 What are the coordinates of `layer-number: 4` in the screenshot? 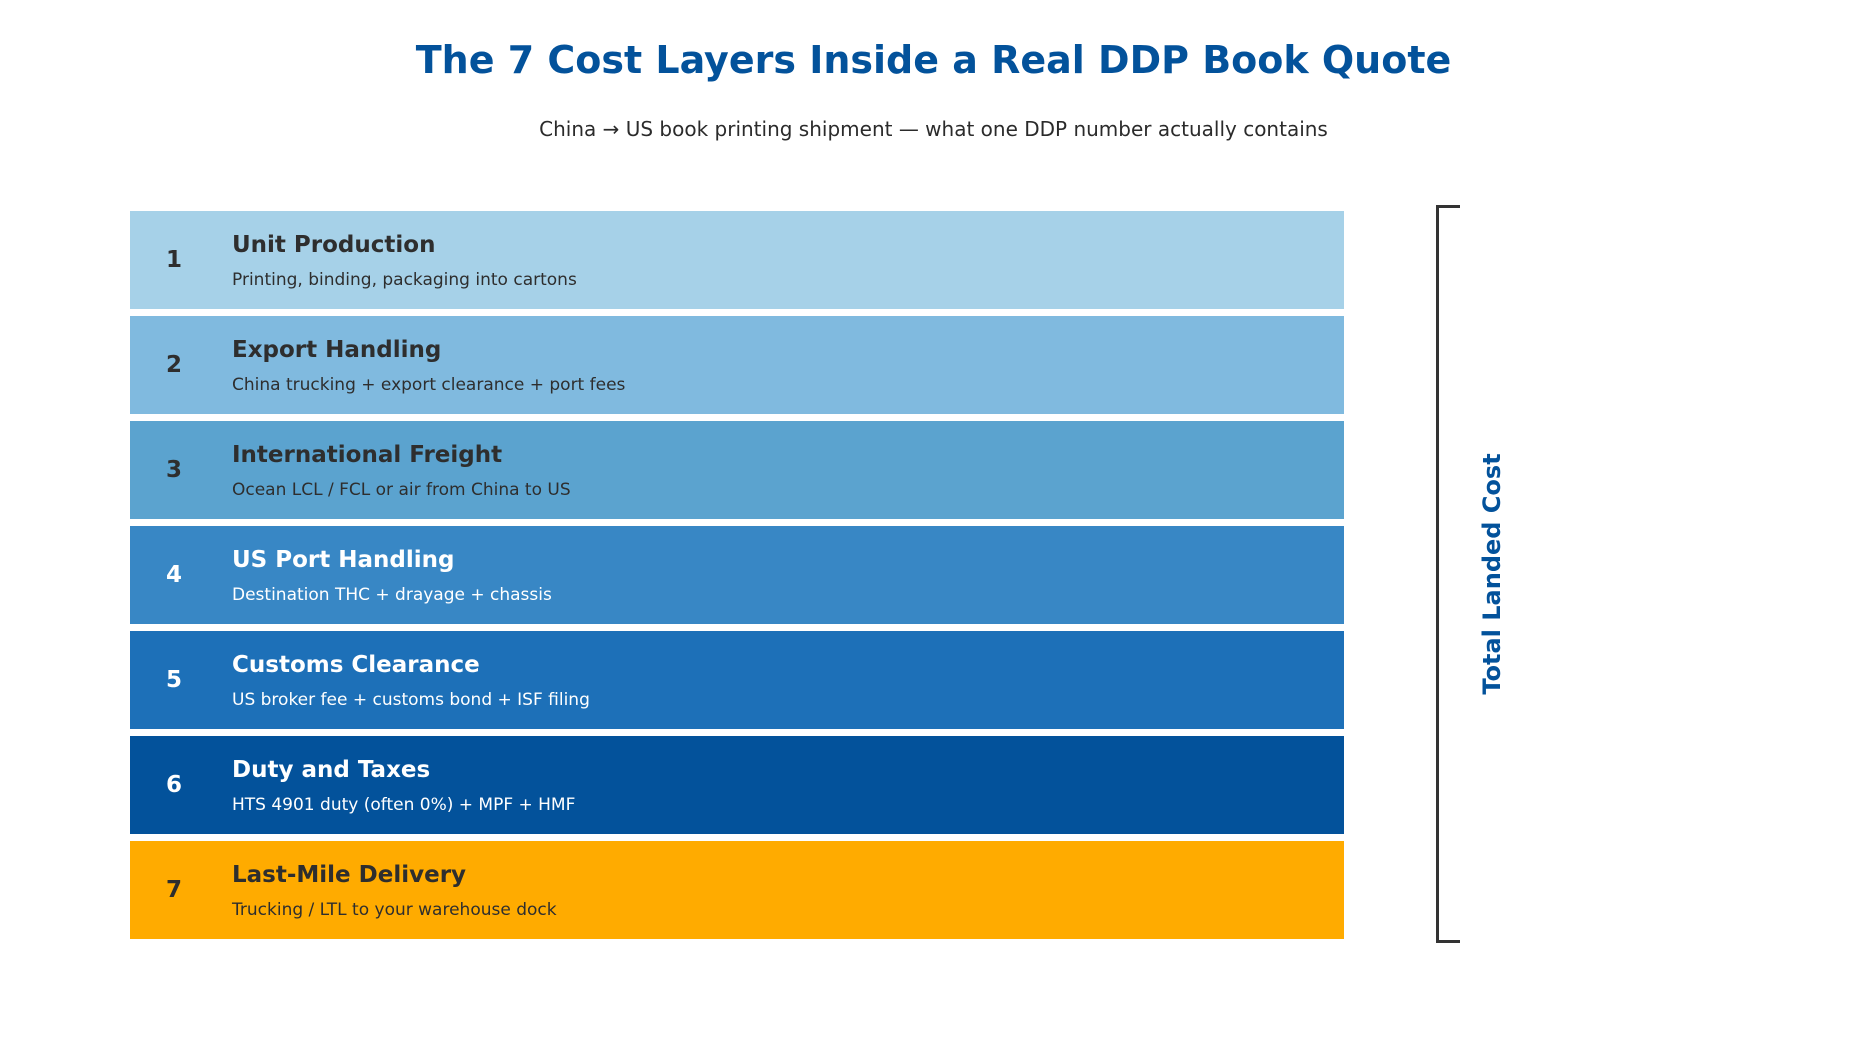 It's located at (173, 575).